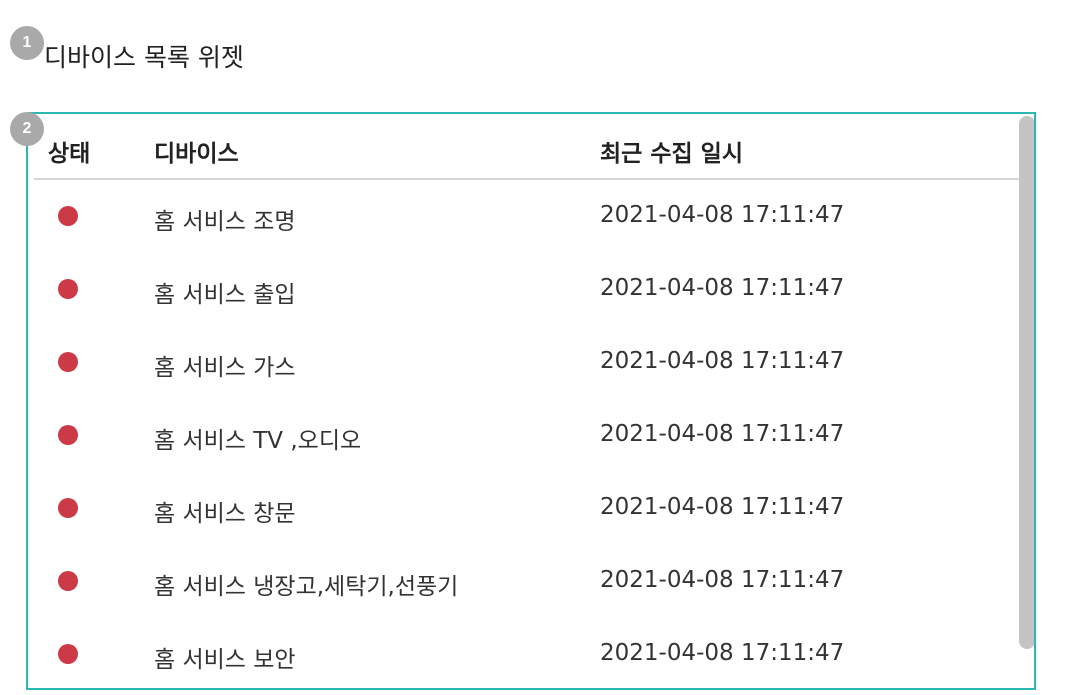  Describe the element at coordinates (144, 57) in the screenshot. I see `widget-title: 디바이스 목록 위젯` at that location.